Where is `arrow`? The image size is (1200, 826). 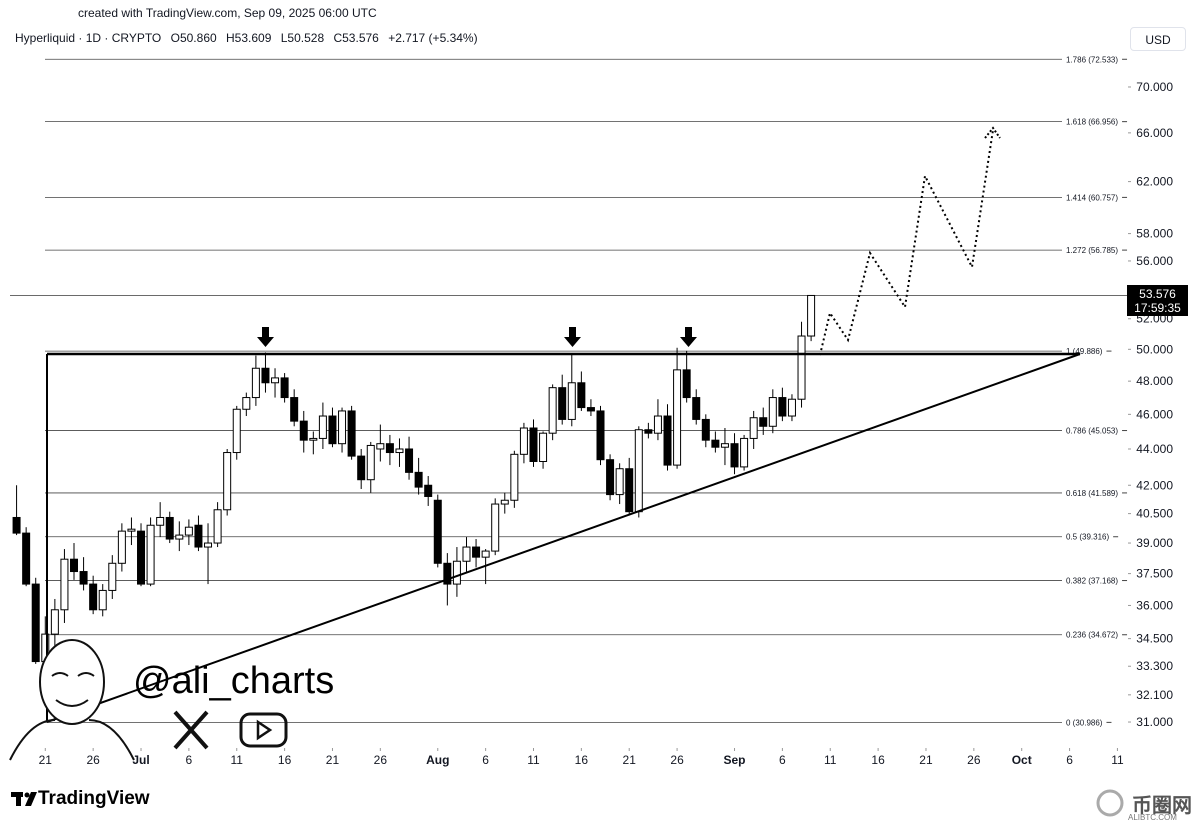
arrow is located at coordinates (572, 337).